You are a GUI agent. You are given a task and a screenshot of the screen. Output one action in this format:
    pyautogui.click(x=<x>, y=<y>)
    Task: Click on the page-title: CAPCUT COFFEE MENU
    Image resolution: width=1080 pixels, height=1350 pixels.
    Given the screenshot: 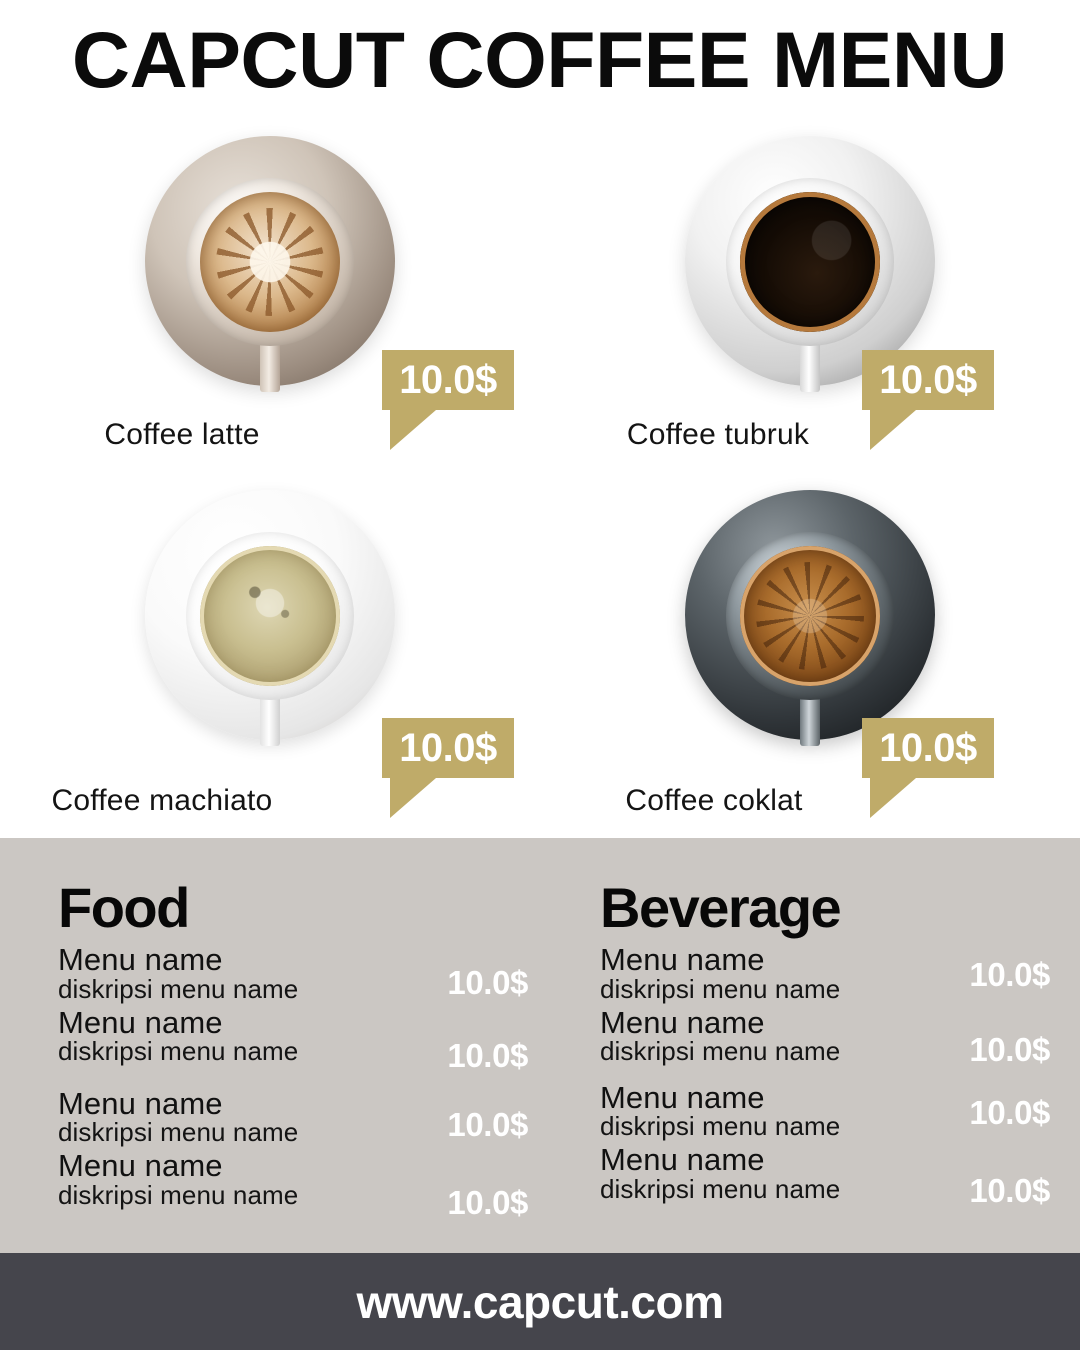 What is the action you would take?
    pyautogui.click(x=540, y=59)
    